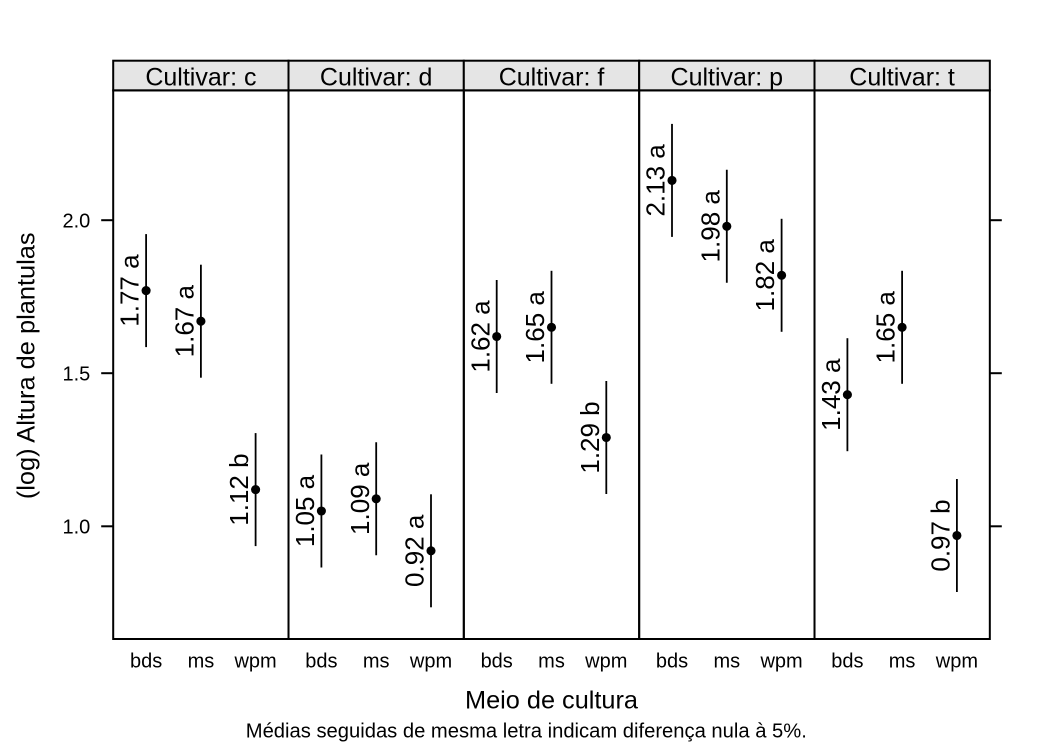 This screenshot has width=1050, height=750. Describe the element at coordinates (185, 321) in the screenshot. I see `svg-text: 1.67 a` at that location.